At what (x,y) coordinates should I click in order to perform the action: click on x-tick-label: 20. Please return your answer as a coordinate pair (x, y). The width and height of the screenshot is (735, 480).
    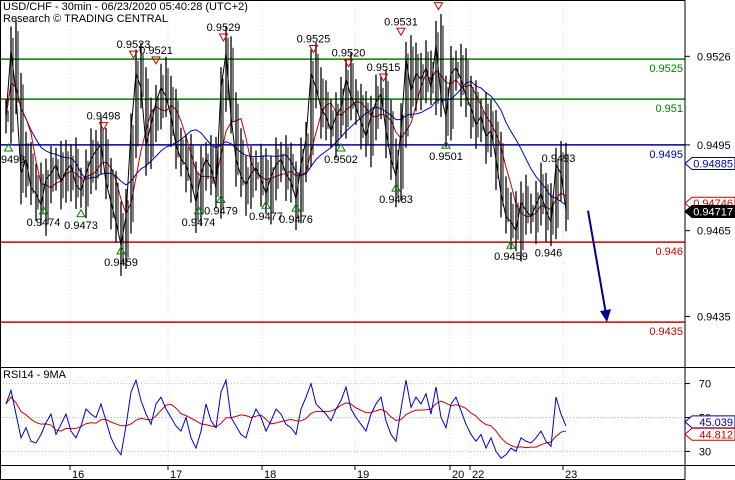
    Looking at the image, I should click on (458, 474).